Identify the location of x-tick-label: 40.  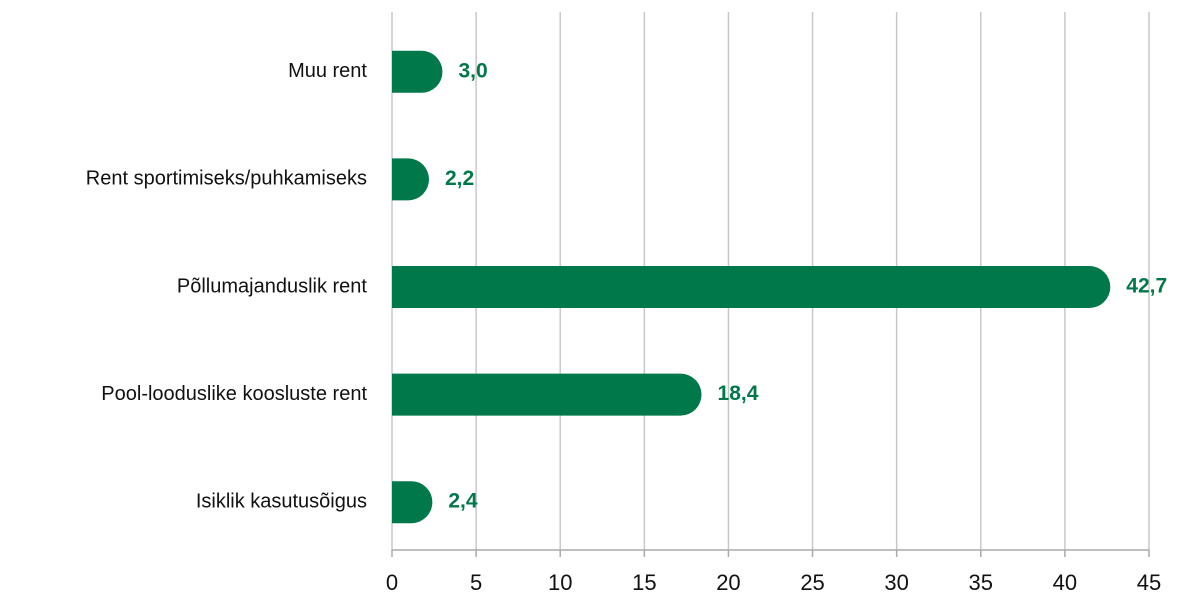
(1065, 582).